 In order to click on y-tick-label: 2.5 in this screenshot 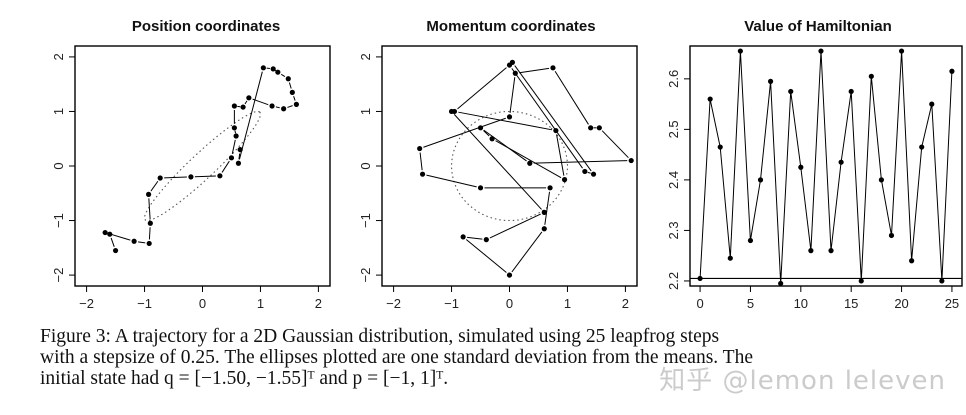, I will do `click(673, 129)`.